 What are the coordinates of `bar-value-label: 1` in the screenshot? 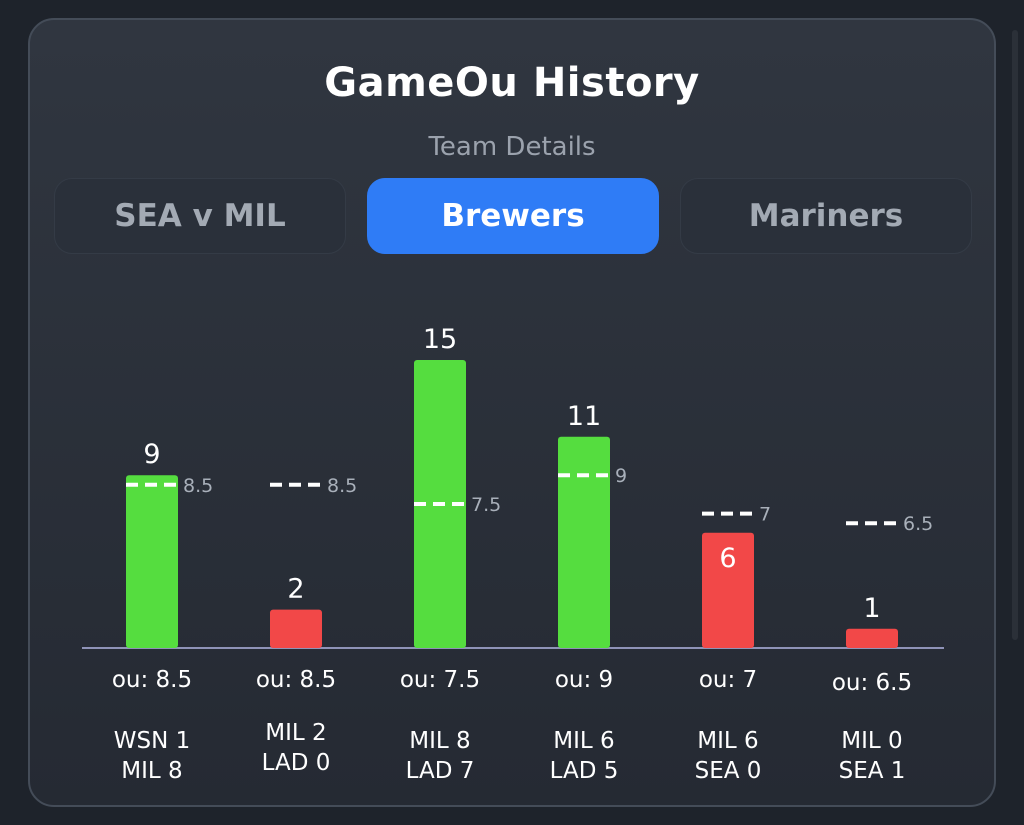 It's located at (871, 608).